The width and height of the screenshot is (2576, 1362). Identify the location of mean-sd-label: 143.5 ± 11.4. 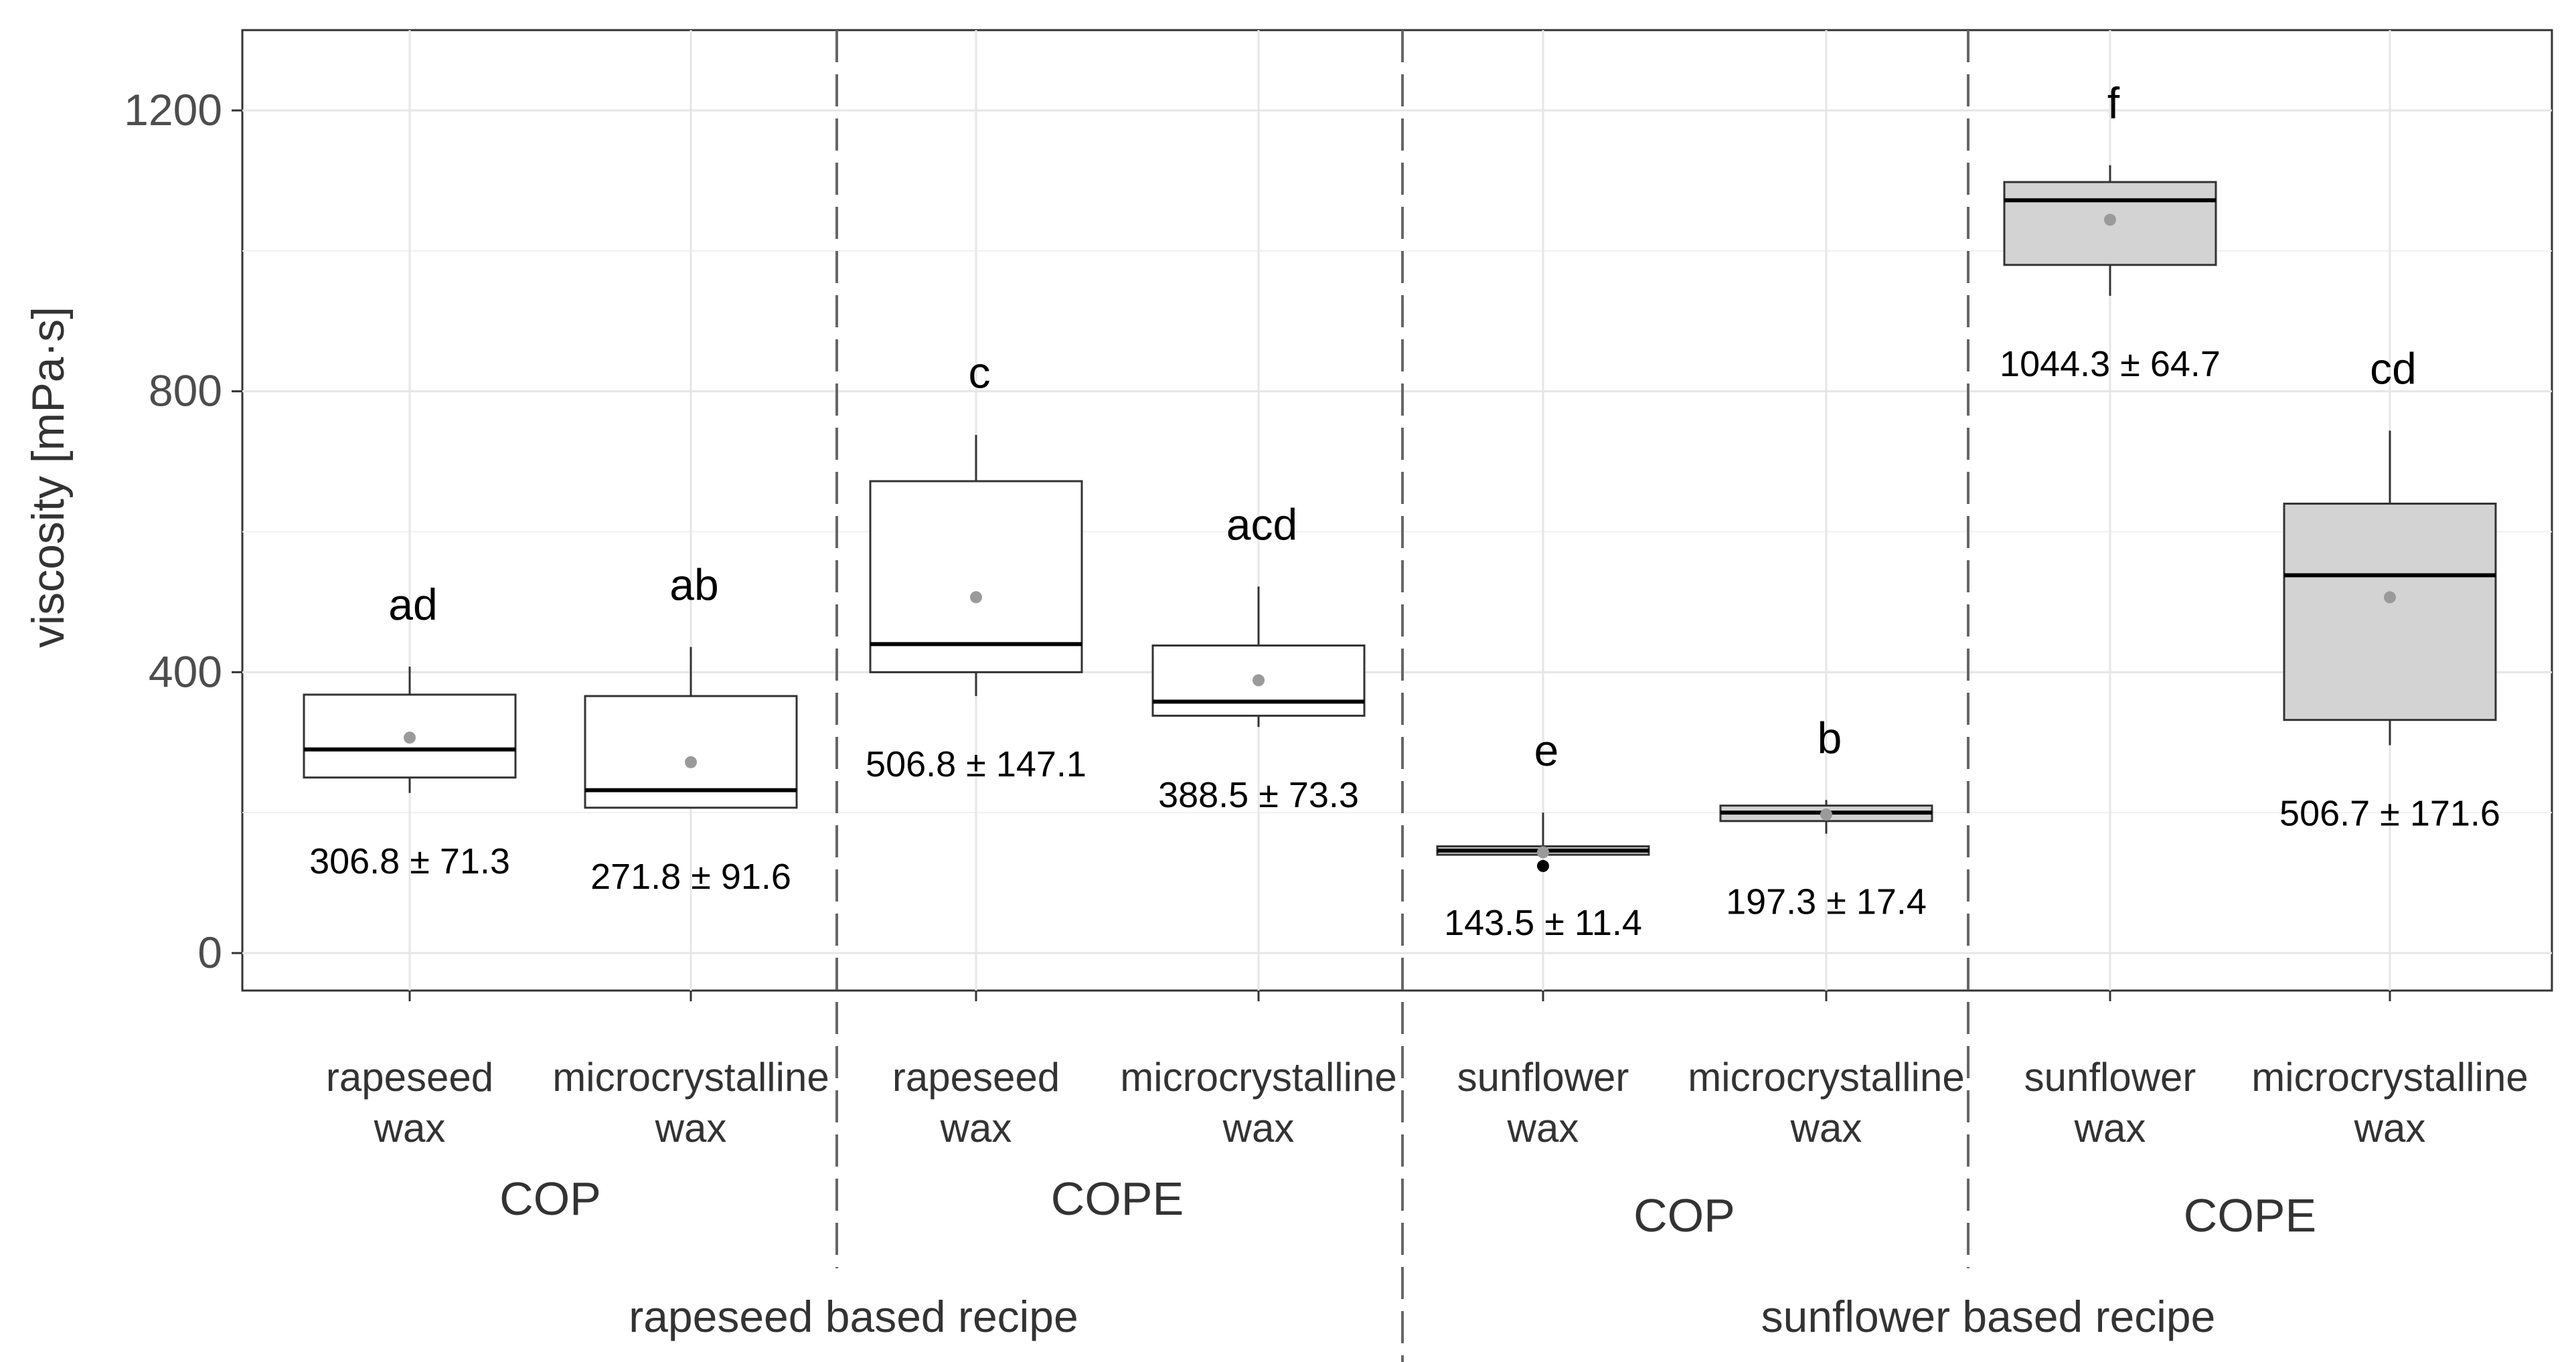
(1543, 923).